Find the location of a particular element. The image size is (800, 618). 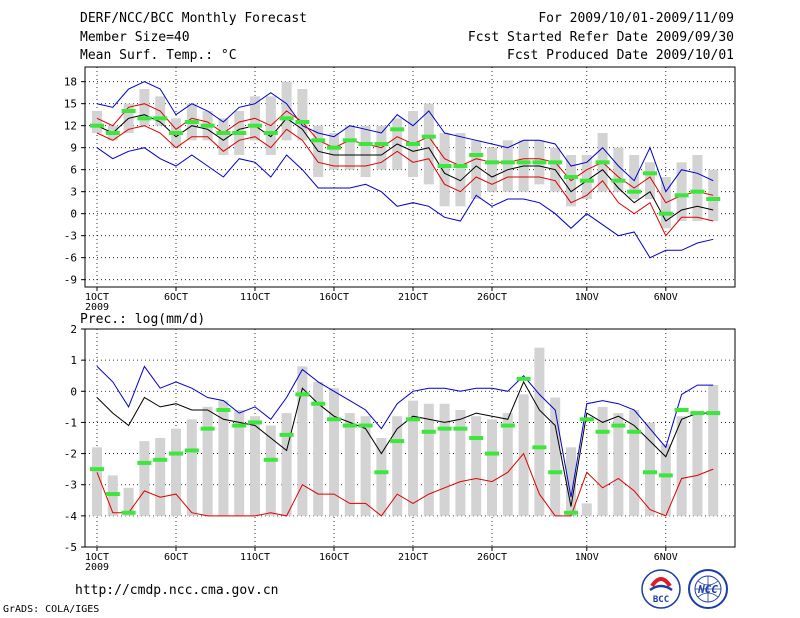

chart-title: DERF/NCC/BCC Monthly Forecast is located at coordinates (193, 18).